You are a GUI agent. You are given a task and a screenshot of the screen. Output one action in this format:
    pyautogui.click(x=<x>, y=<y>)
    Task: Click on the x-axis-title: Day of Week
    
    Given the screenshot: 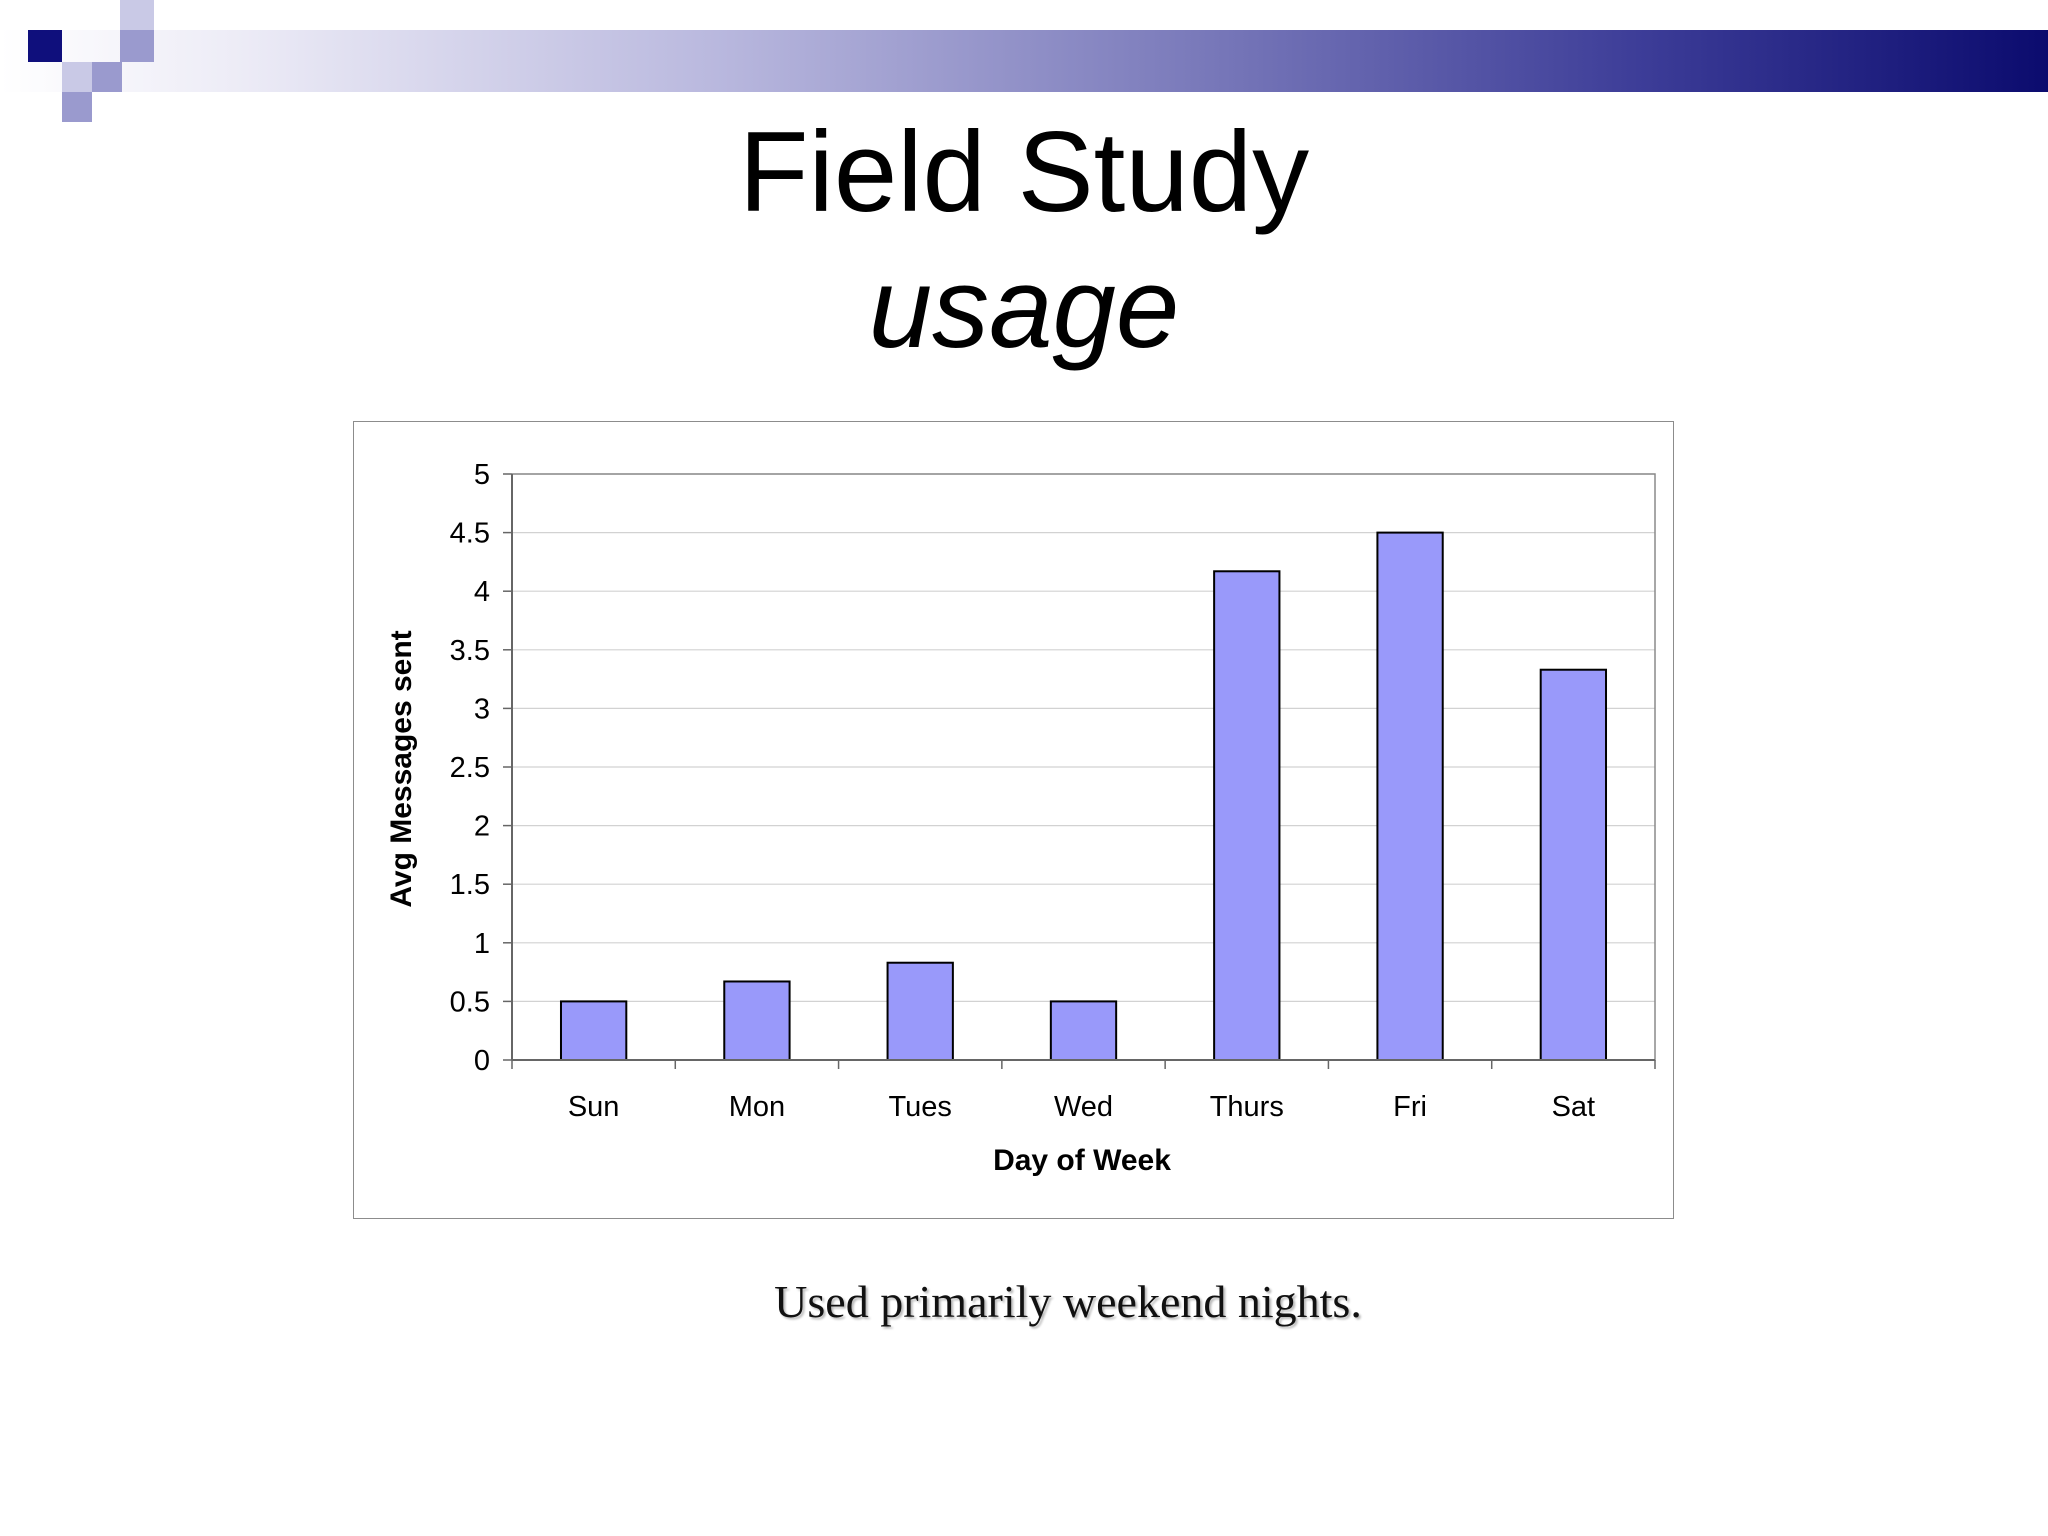 What is the action you would take?
    pyautogui.click(x=1082, y=1160)
    